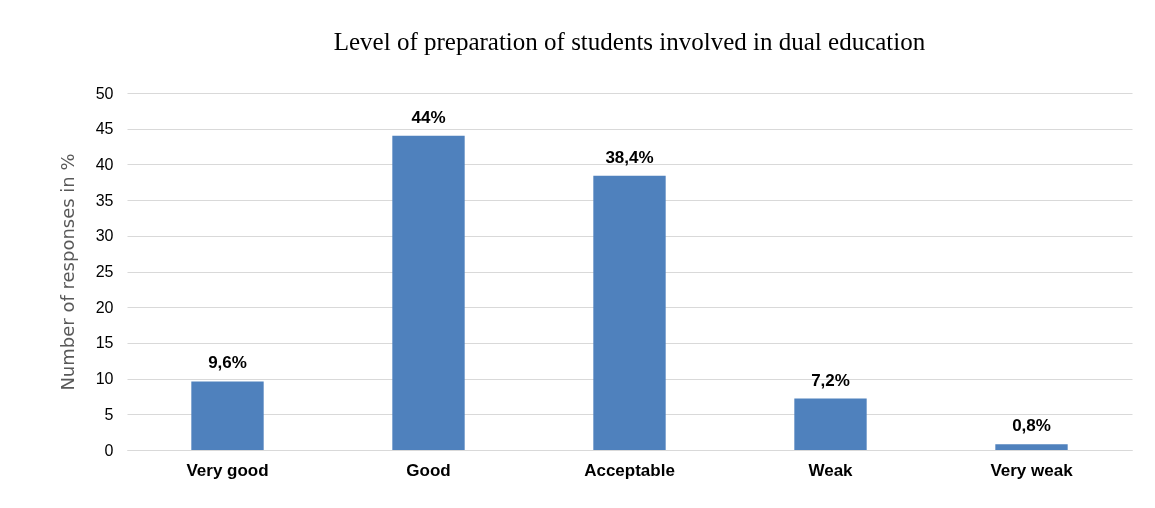 The height and width of the screenshot is (508, 1155). What do you see at coordinates (831, 470) in the screenshot?
I see `x-tick-label: Weak` at bounding box center [831, 470].